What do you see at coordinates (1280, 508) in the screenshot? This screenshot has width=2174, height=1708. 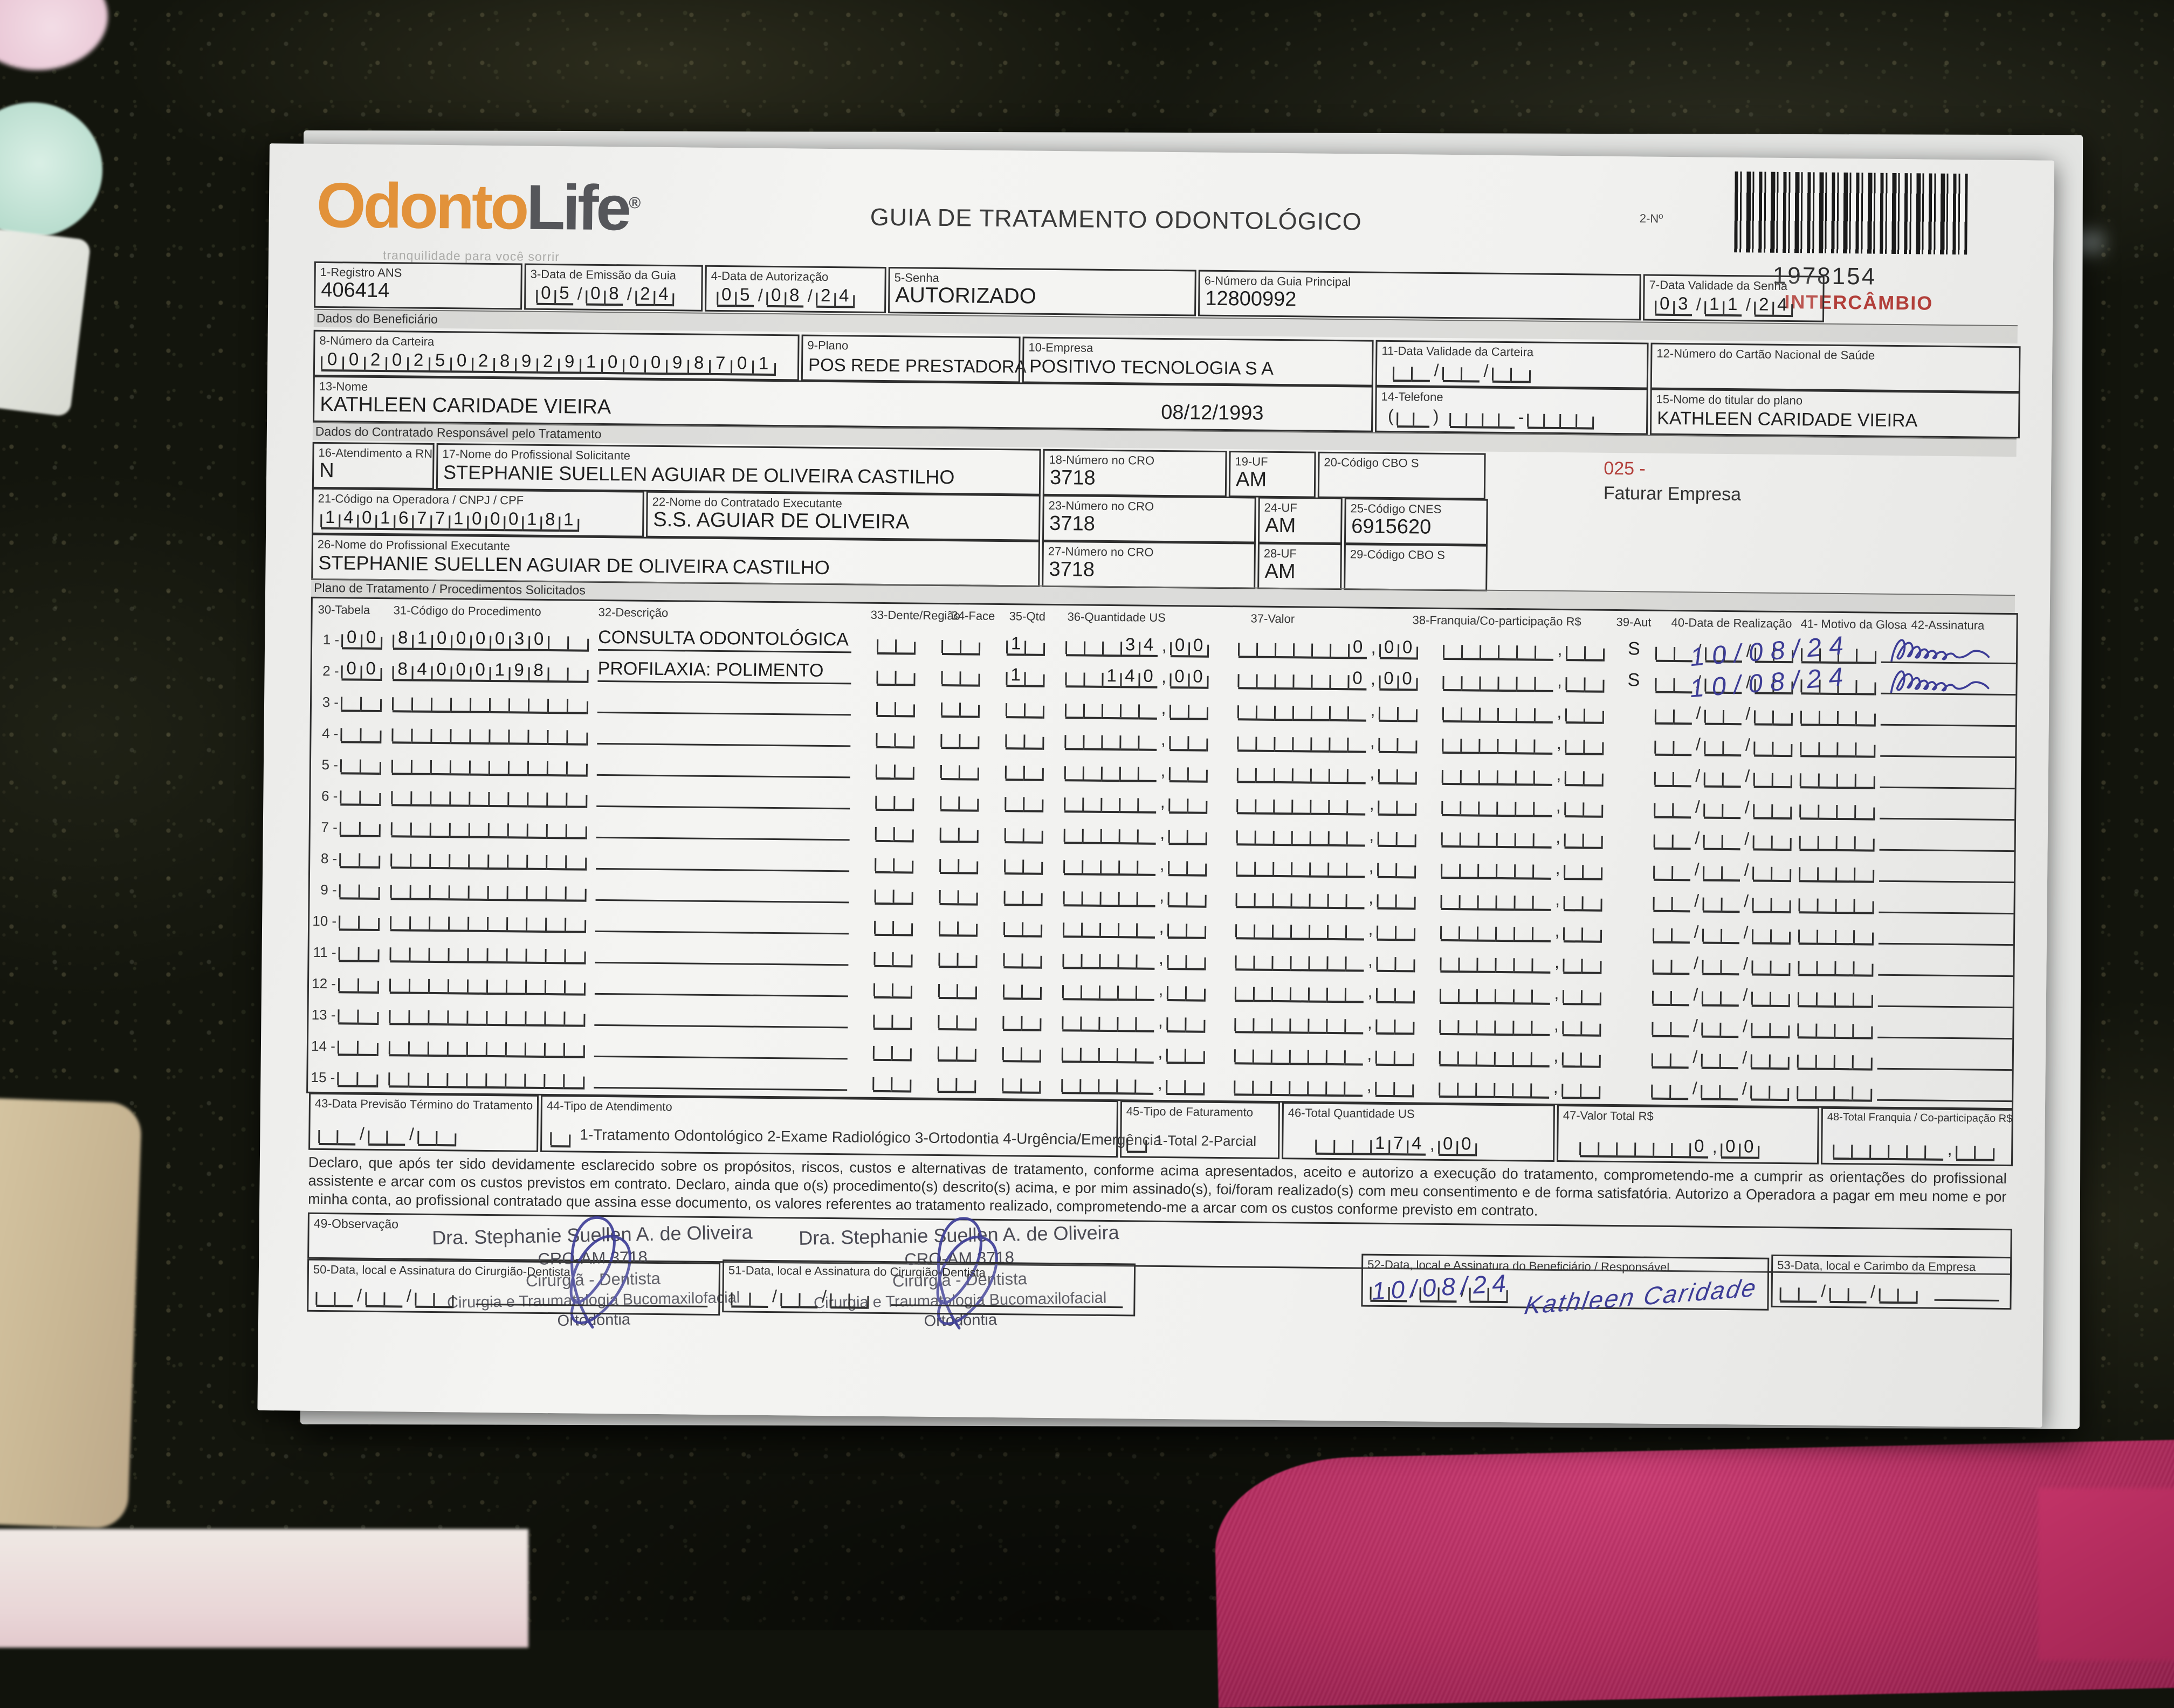 I see `field-label: 24-UF` at bounding box center [1280, 508].